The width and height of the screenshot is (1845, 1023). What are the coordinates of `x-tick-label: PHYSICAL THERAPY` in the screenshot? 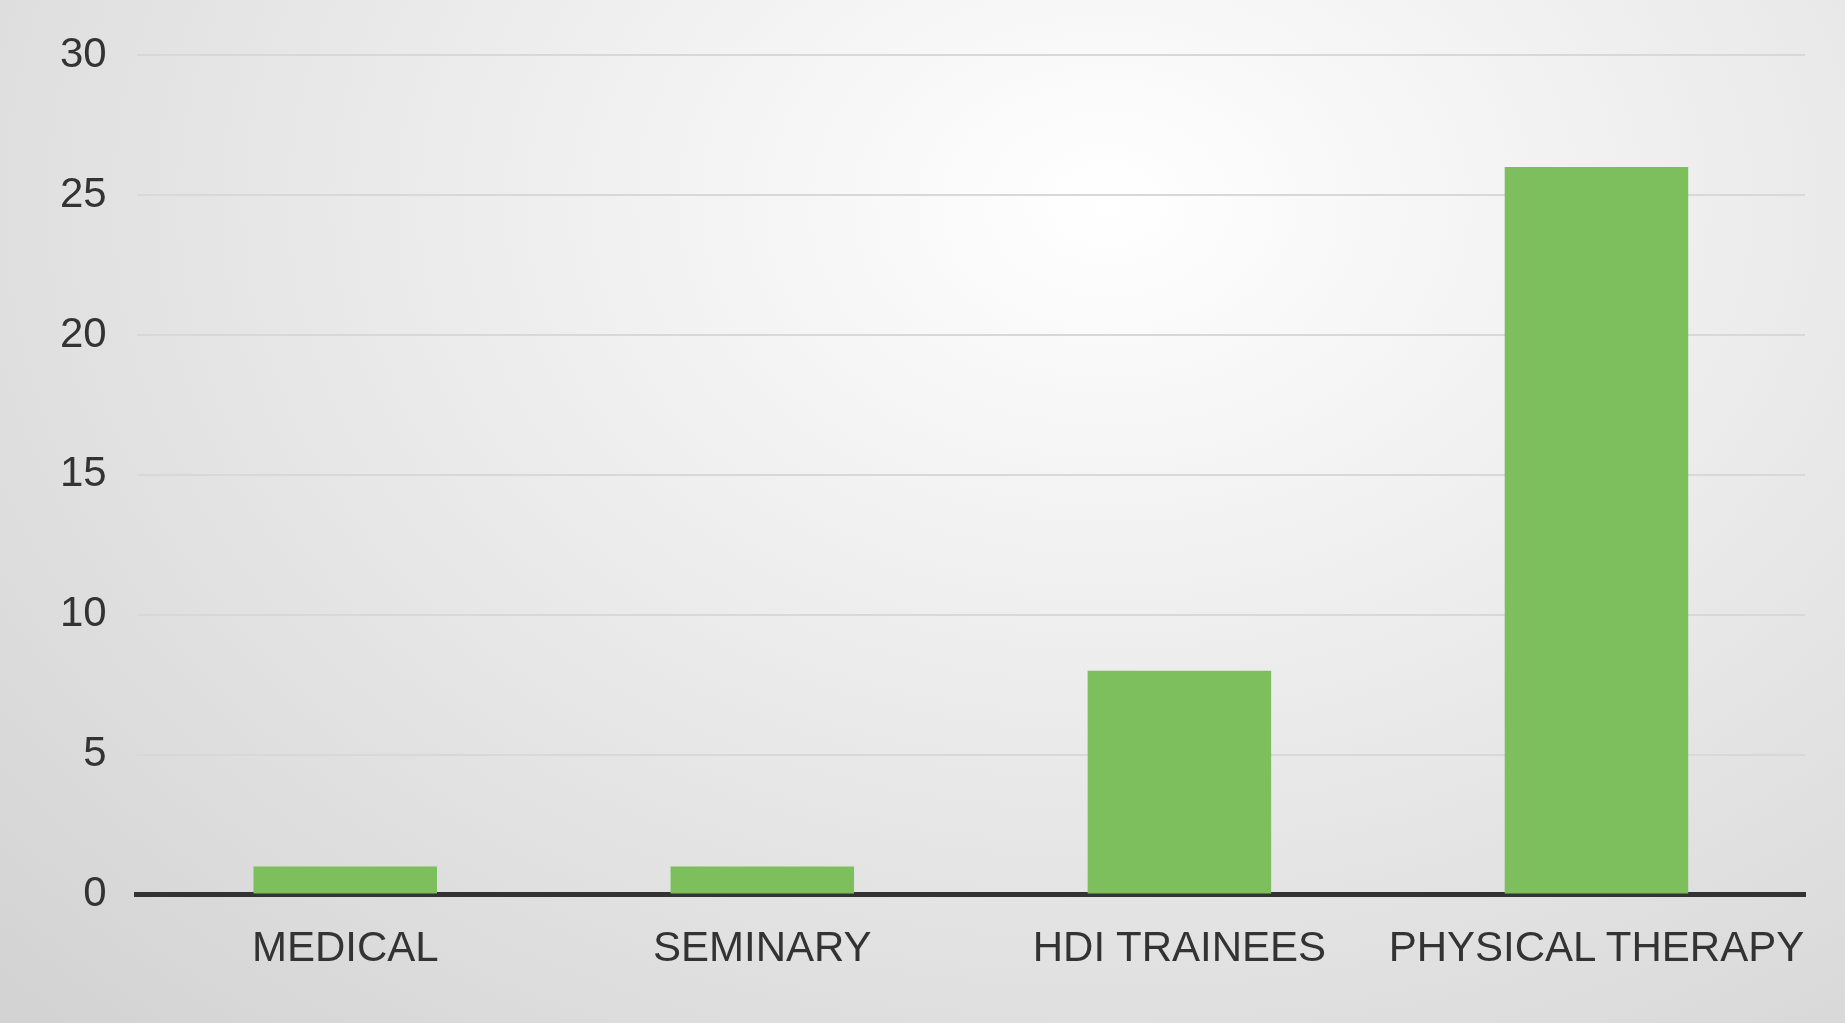 It's located at (1596, 947).